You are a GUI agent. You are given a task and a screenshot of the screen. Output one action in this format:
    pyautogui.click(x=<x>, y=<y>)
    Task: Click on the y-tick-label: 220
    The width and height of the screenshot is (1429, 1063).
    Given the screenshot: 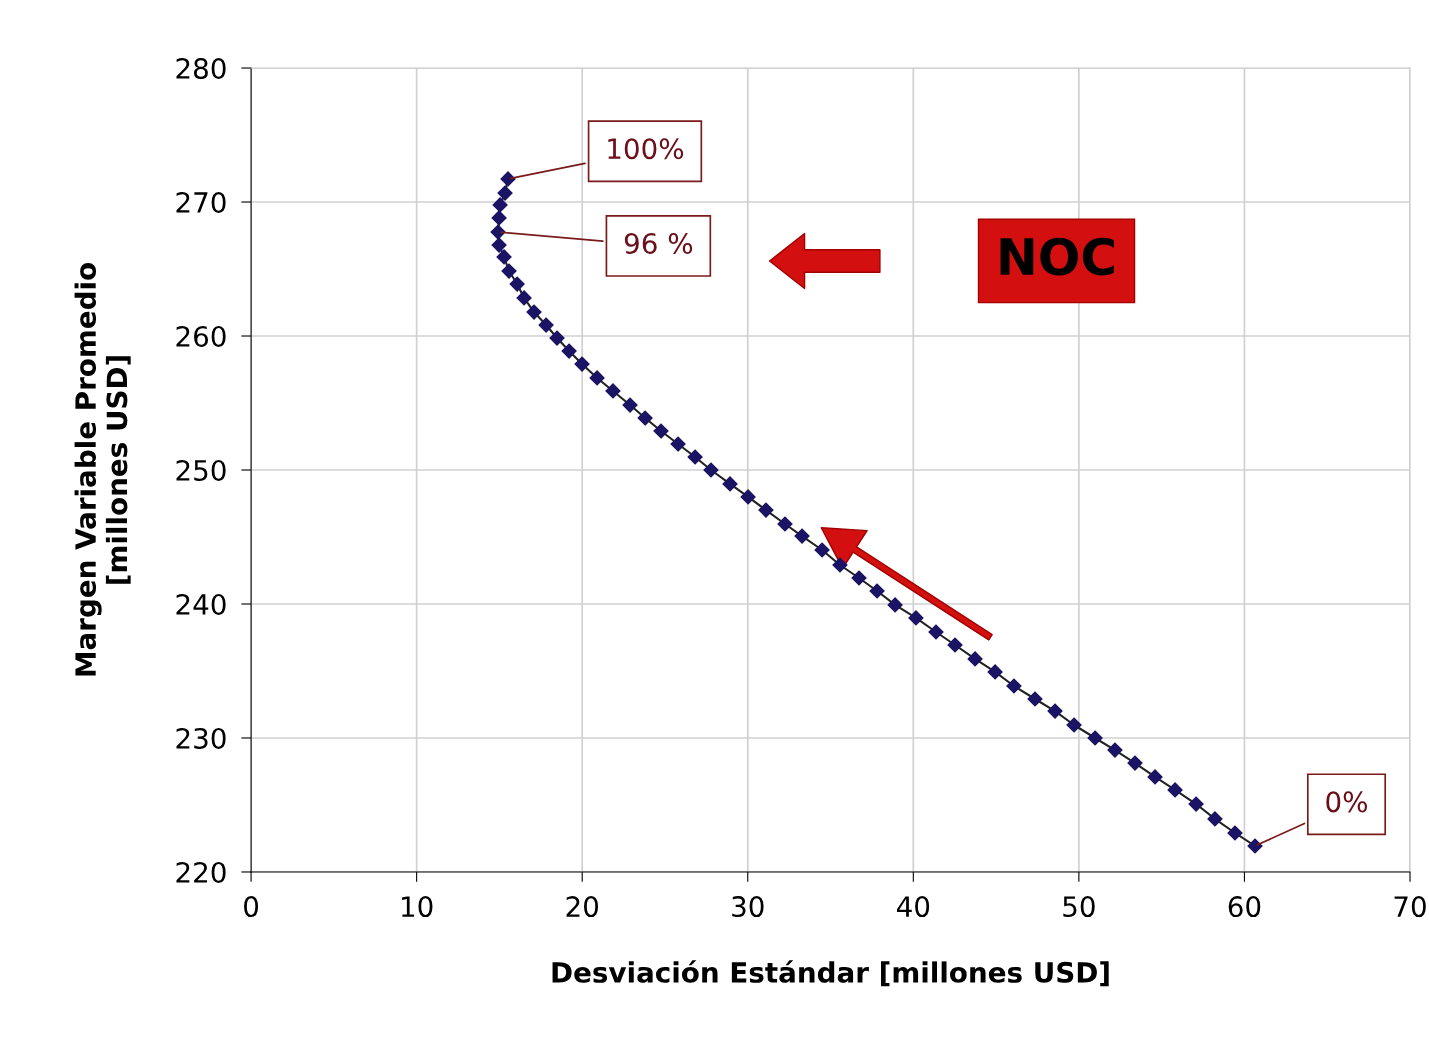 What is the action you would take?
    pyautogui.click(x=201, y=872)
    